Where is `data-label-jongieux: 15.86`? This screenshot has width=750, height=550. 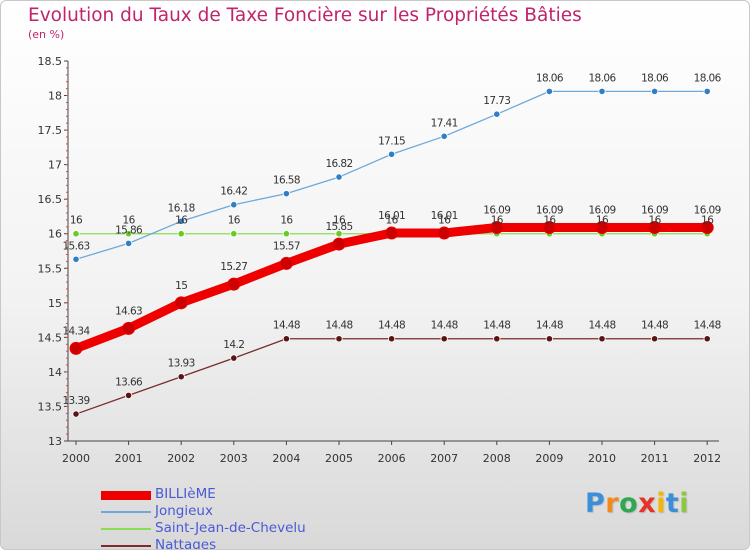
data-label-jongieux: 15.86 is located at coordinates (129, 230).